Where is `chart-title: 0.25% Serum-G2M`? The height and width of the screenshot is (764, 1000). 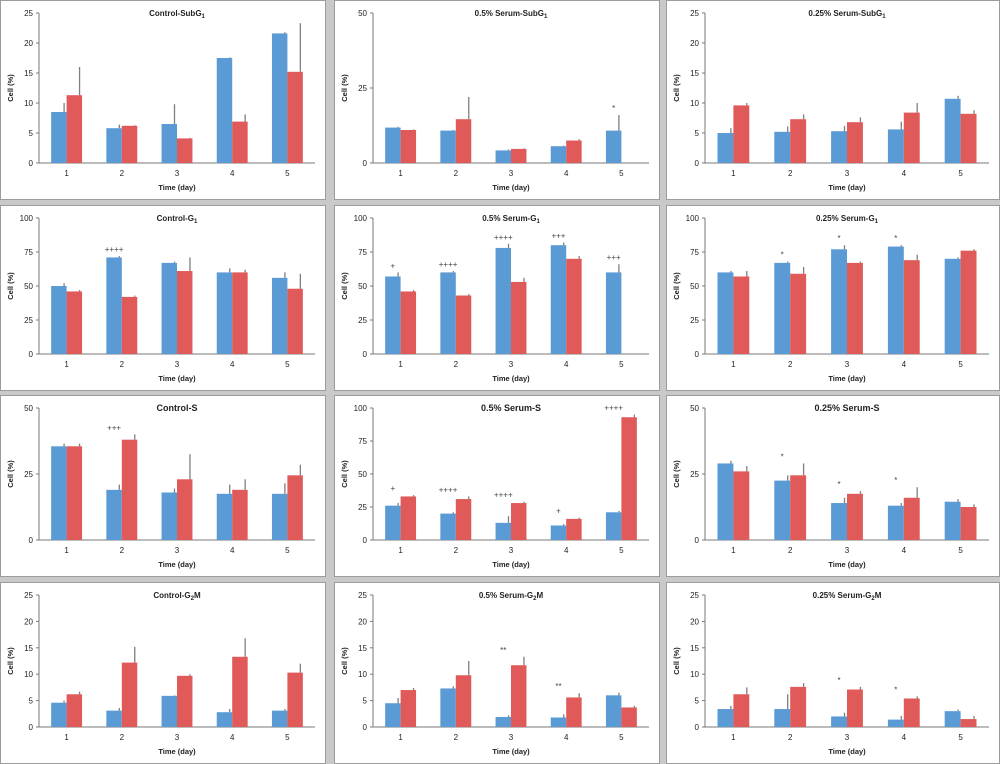
chart-title: 0.25% Serum-G2M is located at coordinates (847, 596).